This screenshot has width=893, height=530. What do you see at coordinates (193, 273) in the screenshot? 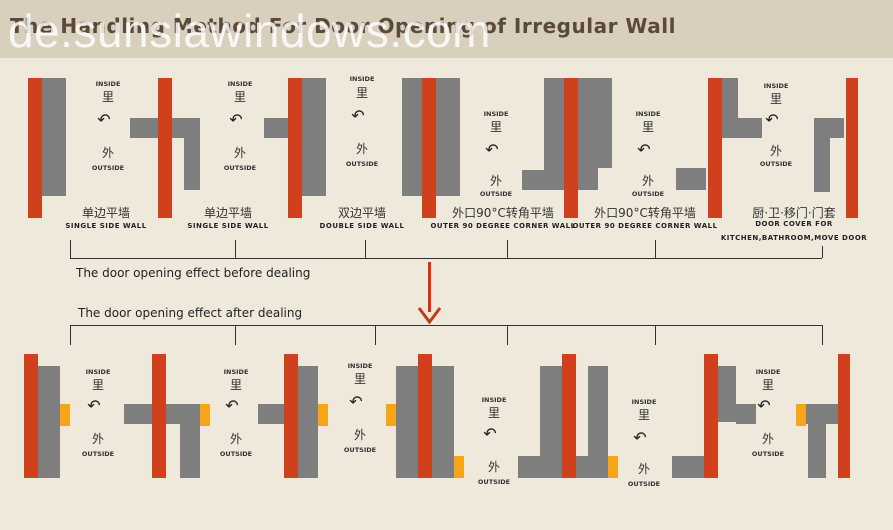
I see `caption-before: The door opening effect before dealing` at bounding box center [193, 273].